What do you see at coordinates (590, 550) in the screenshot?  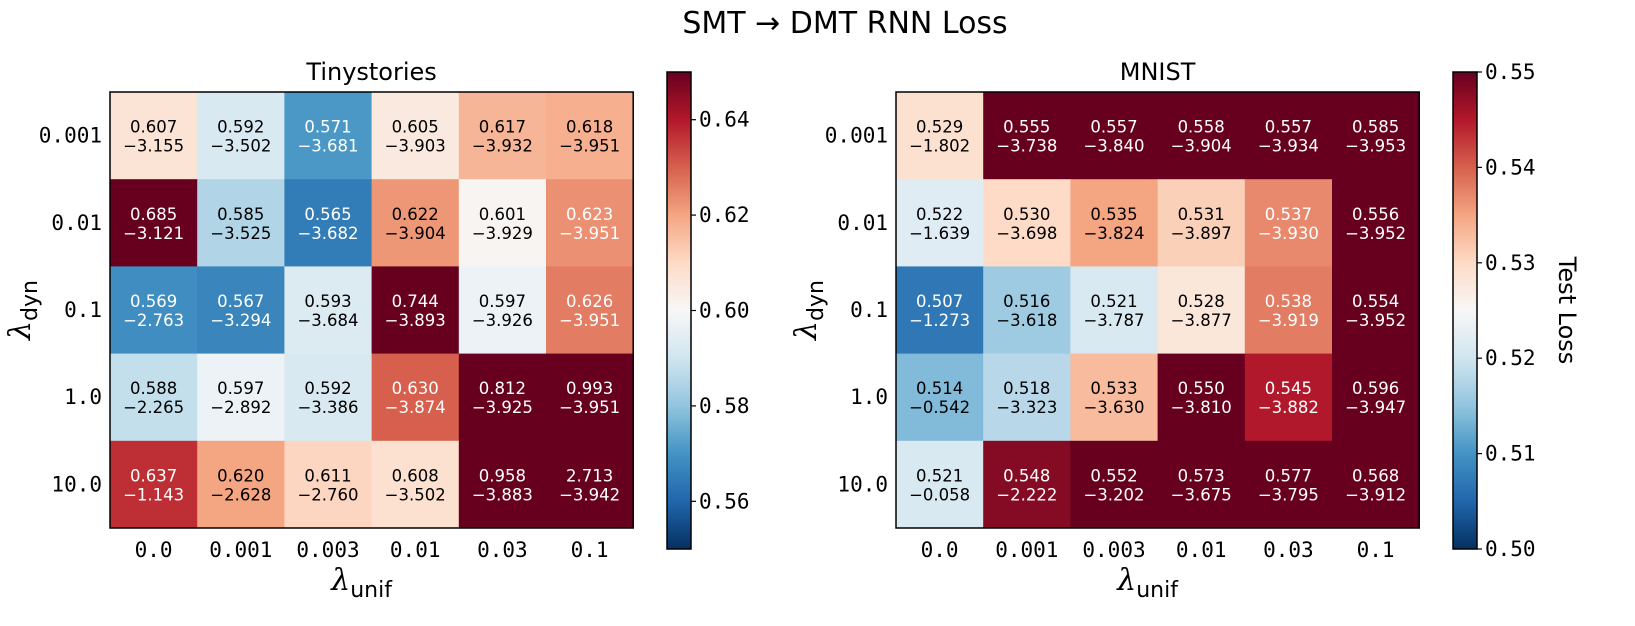 I see `x-tick-label: 0.1` at bounding box center [590, 550].